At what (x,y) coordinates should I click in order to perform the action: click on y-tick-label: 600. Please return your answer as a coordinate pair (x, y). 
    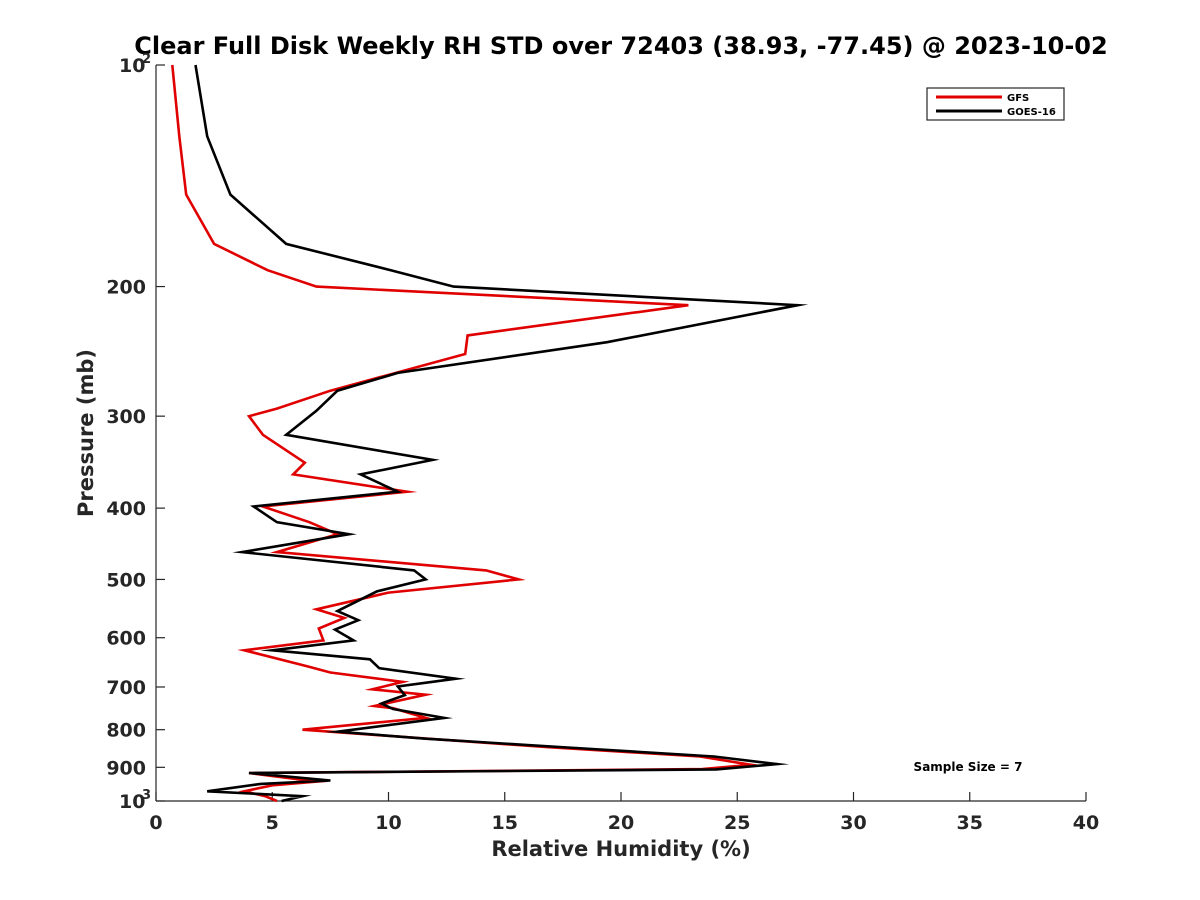
    Looking at the image, I should click on (126, 639).